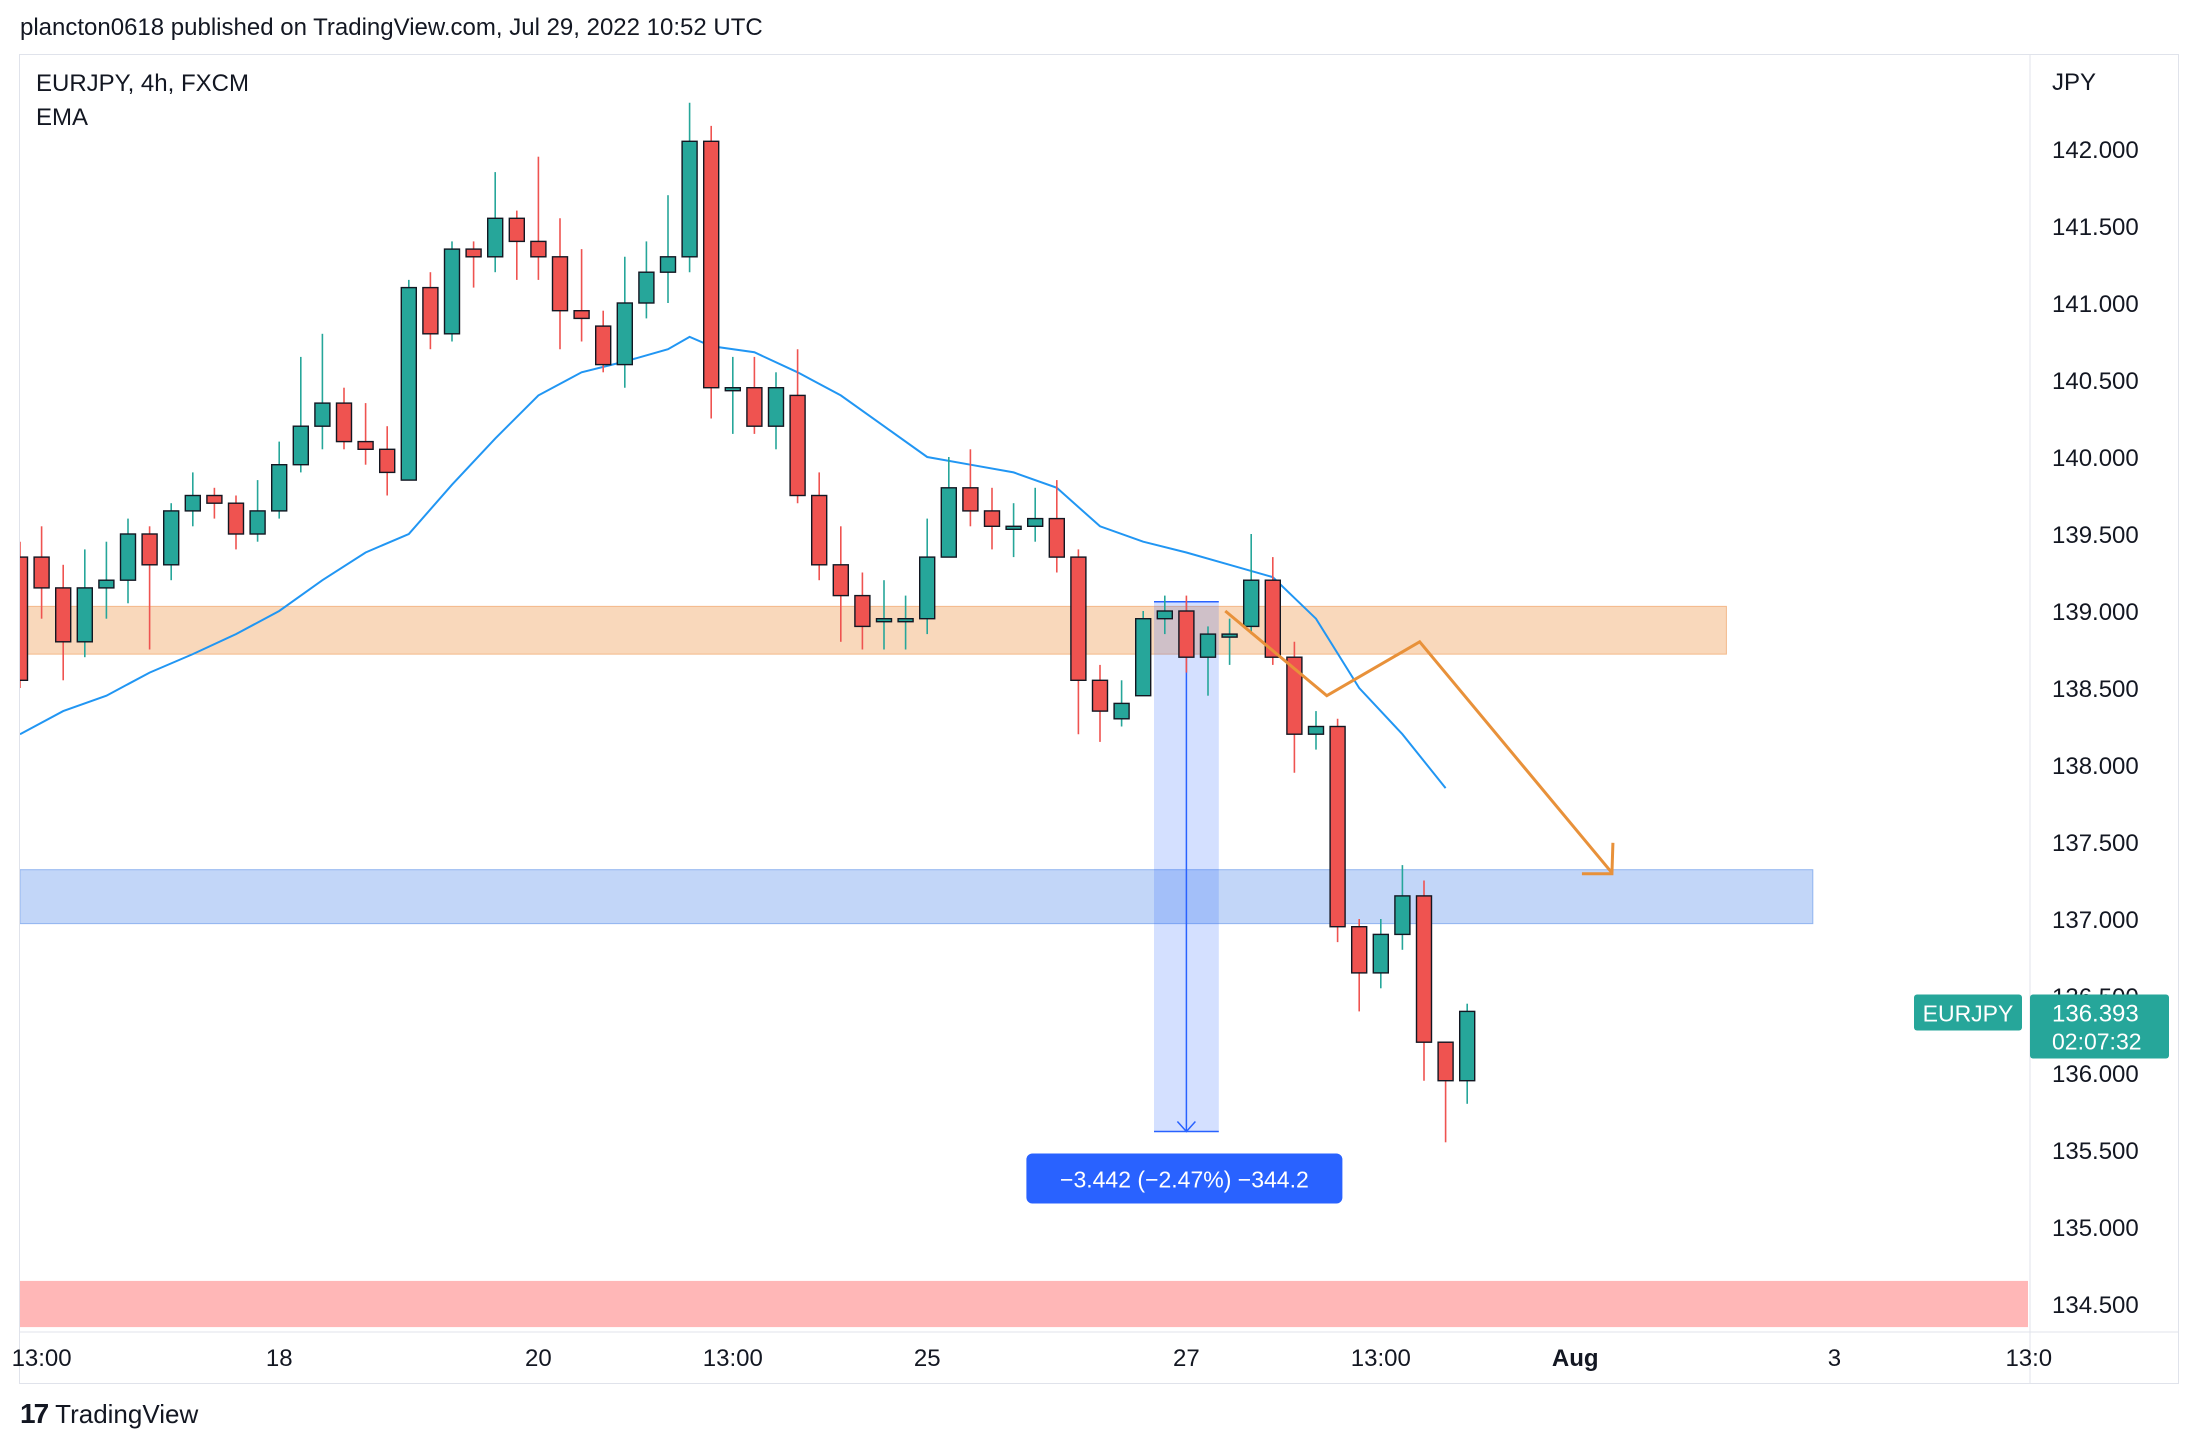 The image size is (2198, 1454). I want to click on price-tick-label: 135.000, so click(2095, 1228).